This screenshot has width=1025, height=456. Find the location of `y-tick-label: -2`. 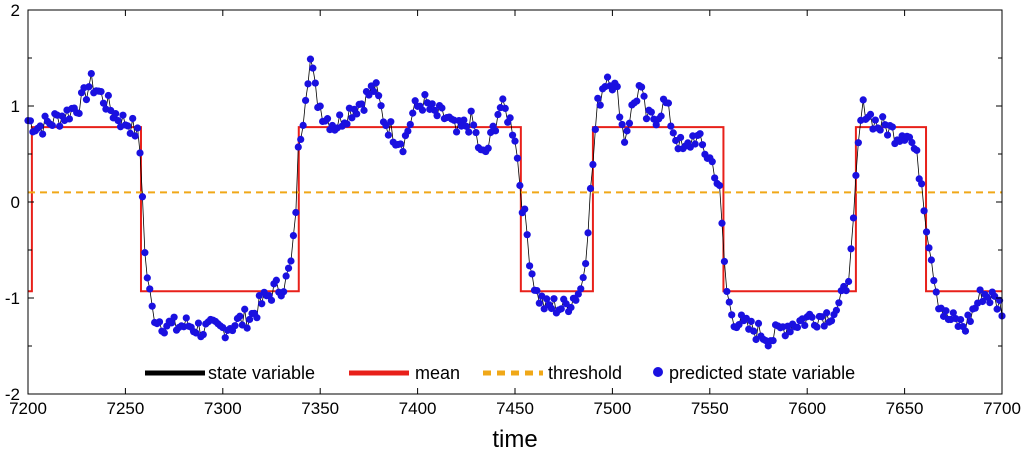

y-tick-label: -2 is located at coordinates (12, 394).